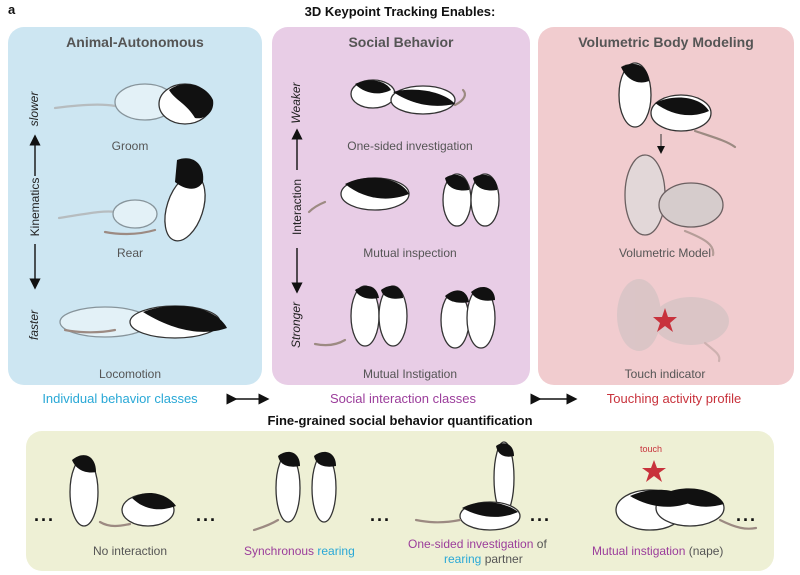  Describe the element at coordinates (665, 253) in the screenshot. I see `caption-volumetric-model: Volumetric Model` at that location.